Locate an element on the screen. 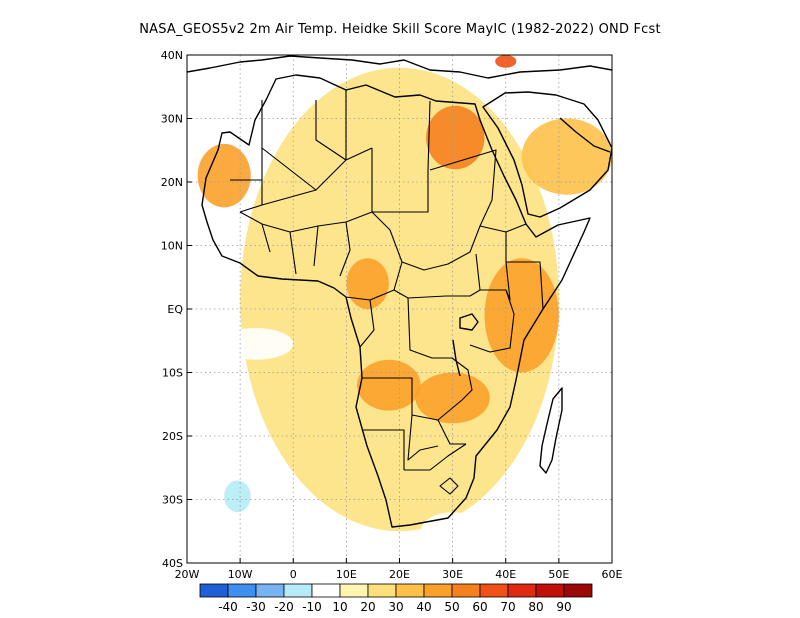 The image size is (800, 618). lat-tick-label: 10S is located at coordinates (172, 373).